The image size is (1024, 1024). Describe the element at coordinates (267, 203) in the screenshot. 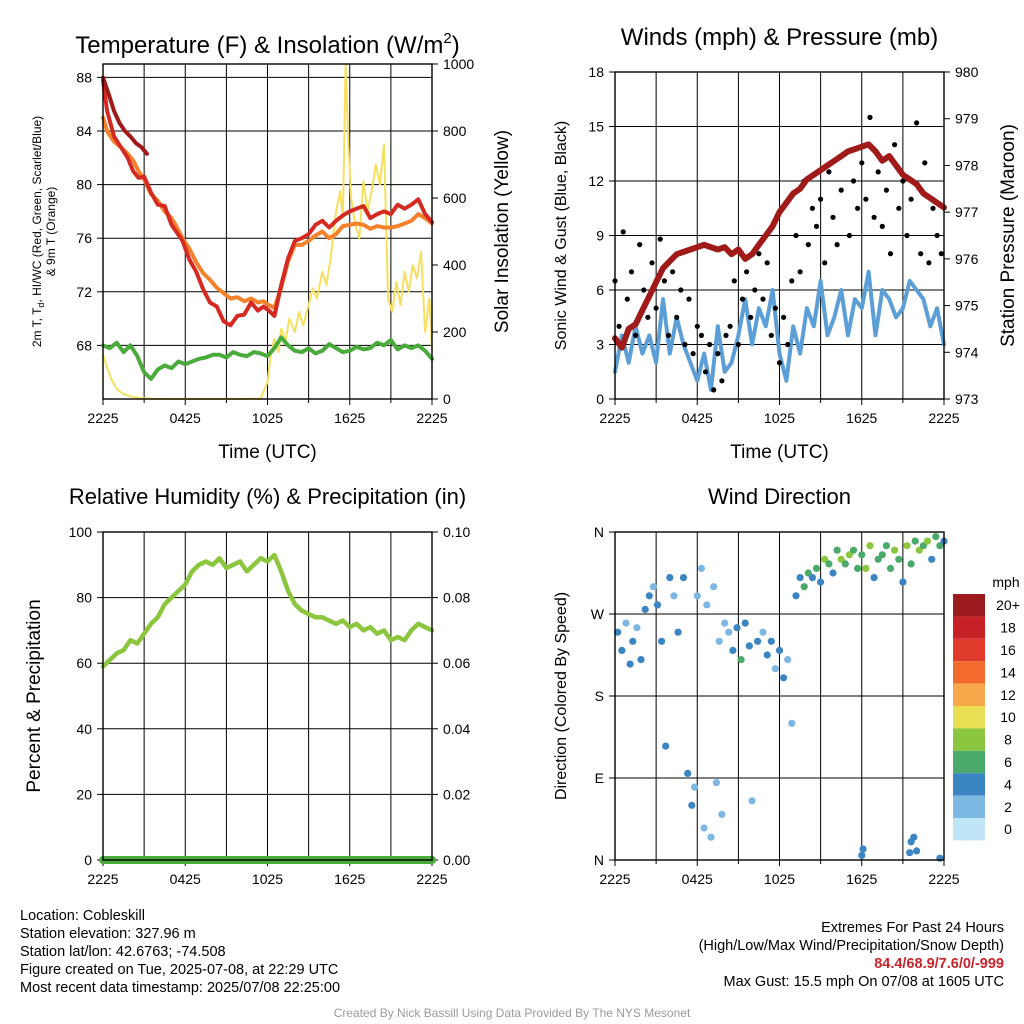

I see `temp-2m-line` at that location.